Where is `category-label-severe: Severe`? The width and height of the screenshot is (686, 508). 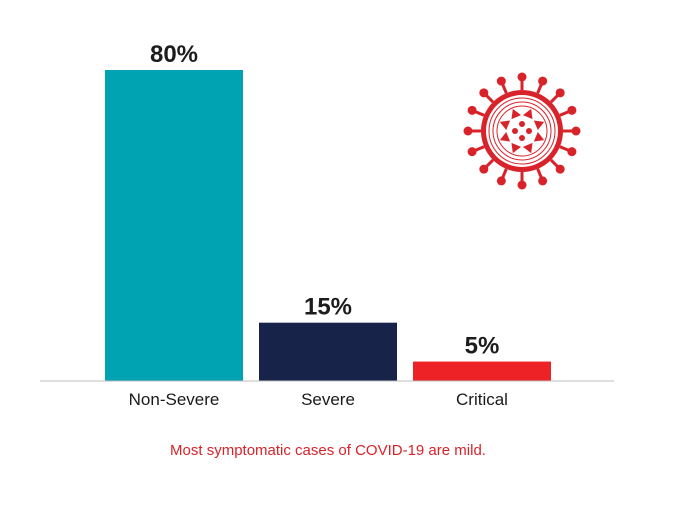 category-label-severe: Severe is located at coordinates (328, 399).